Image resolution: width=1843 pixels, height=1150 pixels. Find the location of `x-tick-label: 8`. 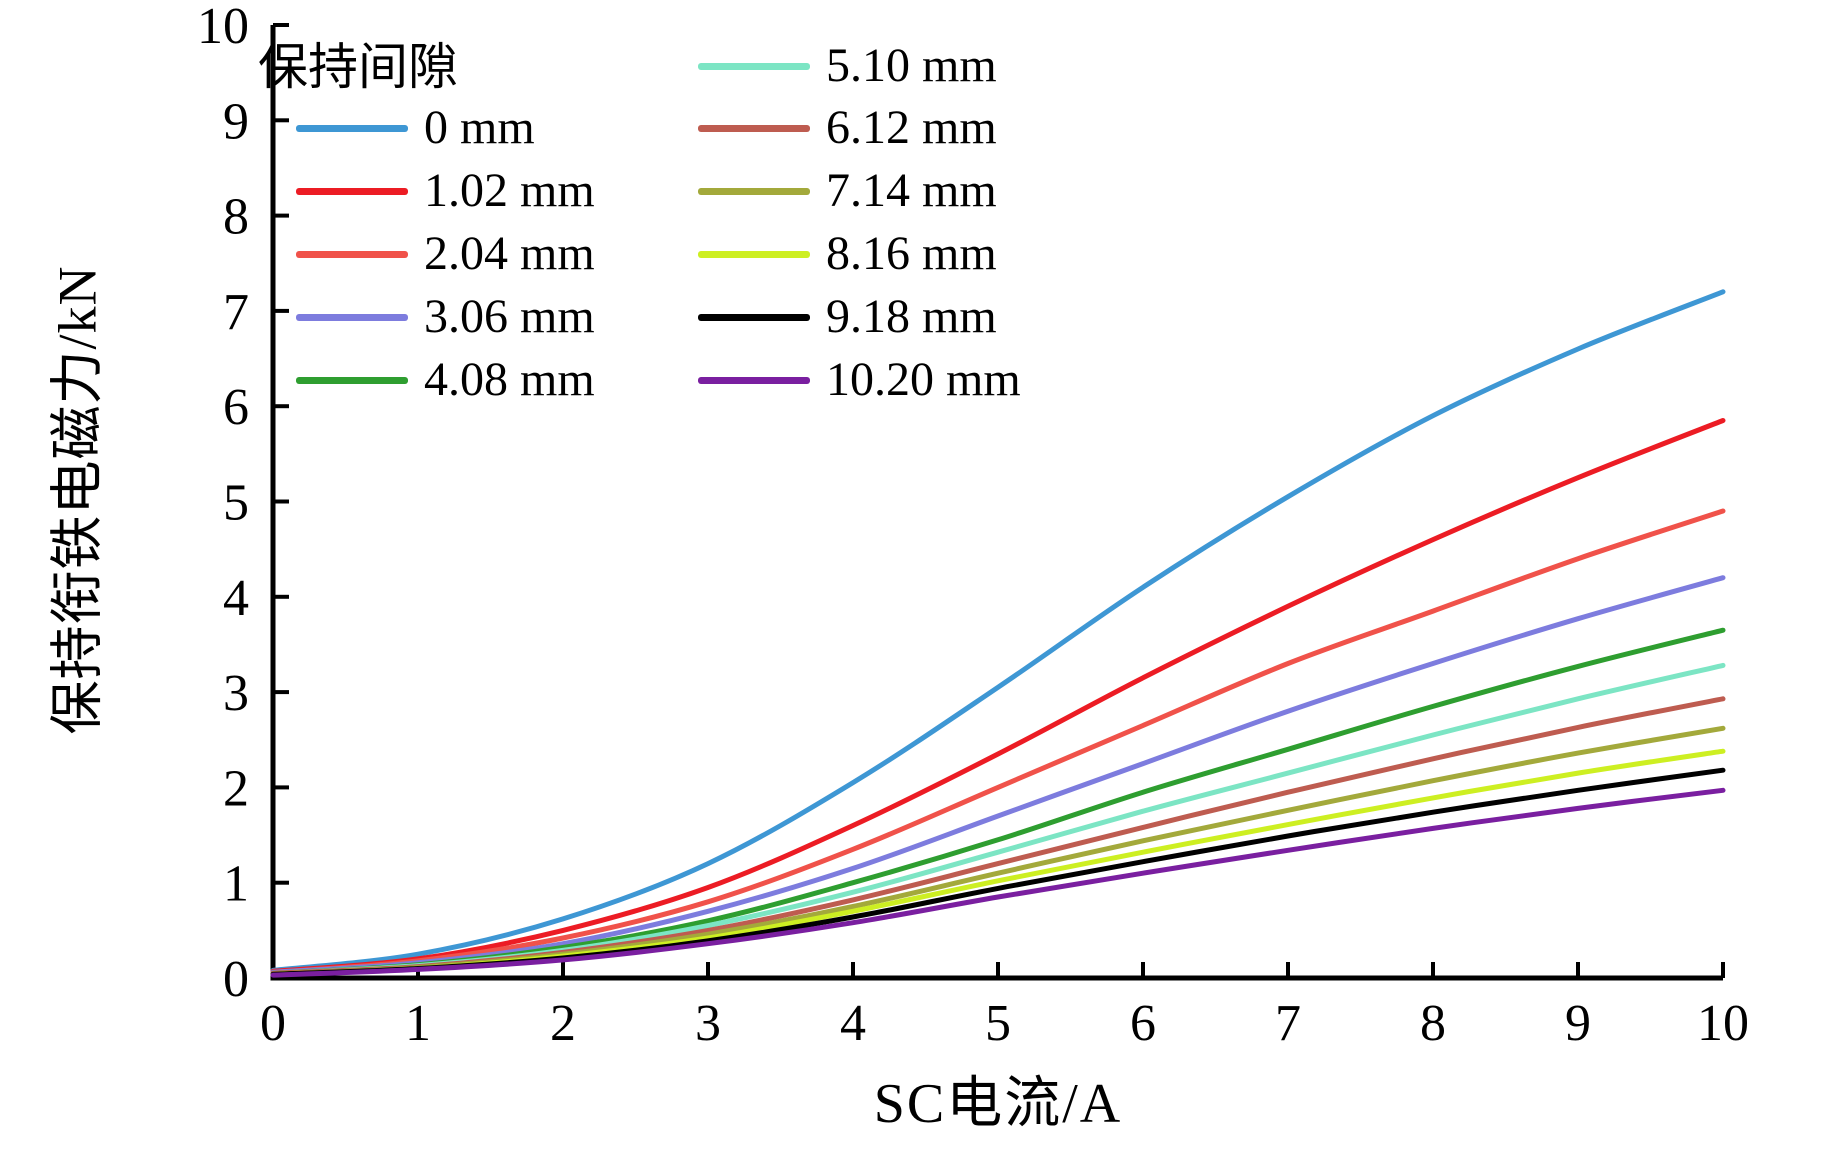

x-tick-label: 8 is located at coordinates (1433, 1023).